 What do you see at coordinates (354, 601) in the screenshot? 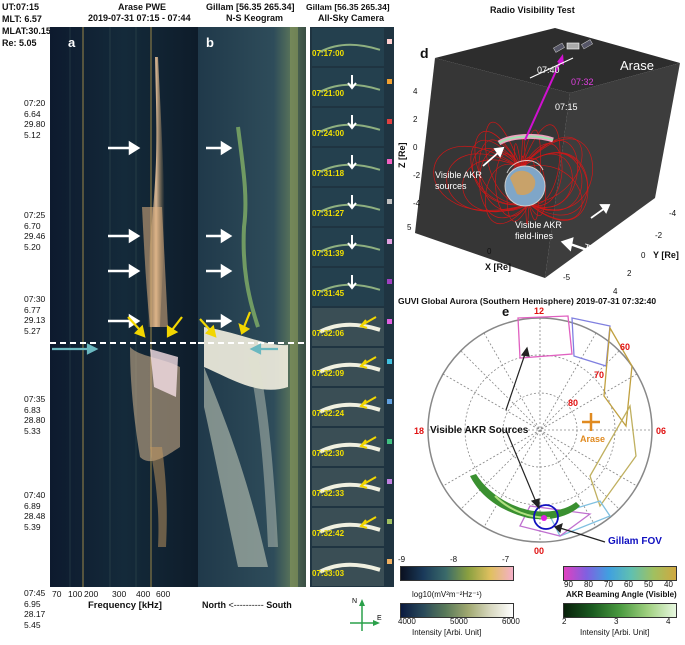
I see `compass-n: N` at bounding box center [354, 601].